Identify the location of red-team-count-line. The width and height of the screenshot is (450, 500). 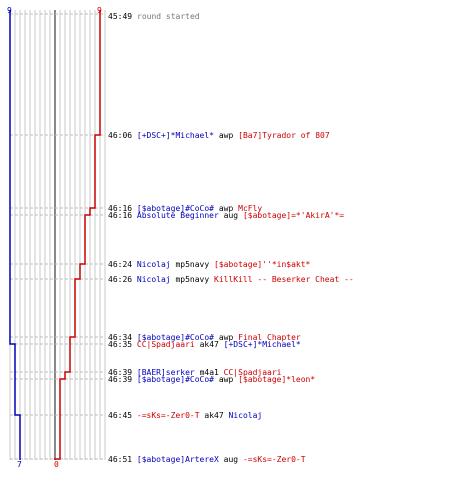
(77, 235).